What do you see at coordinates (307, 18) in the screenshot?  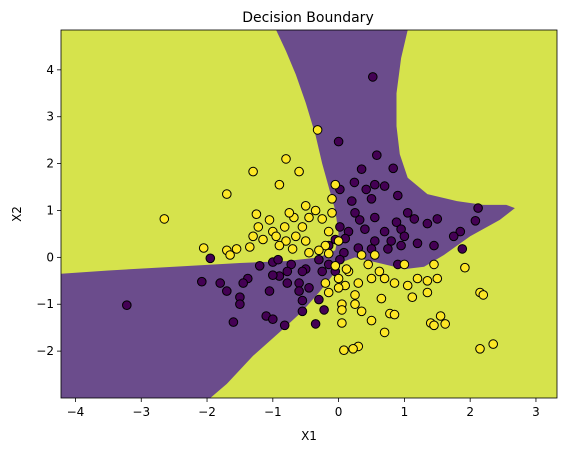 I see `chart-title: Decision Boundary` at bounding box center [307, 18].